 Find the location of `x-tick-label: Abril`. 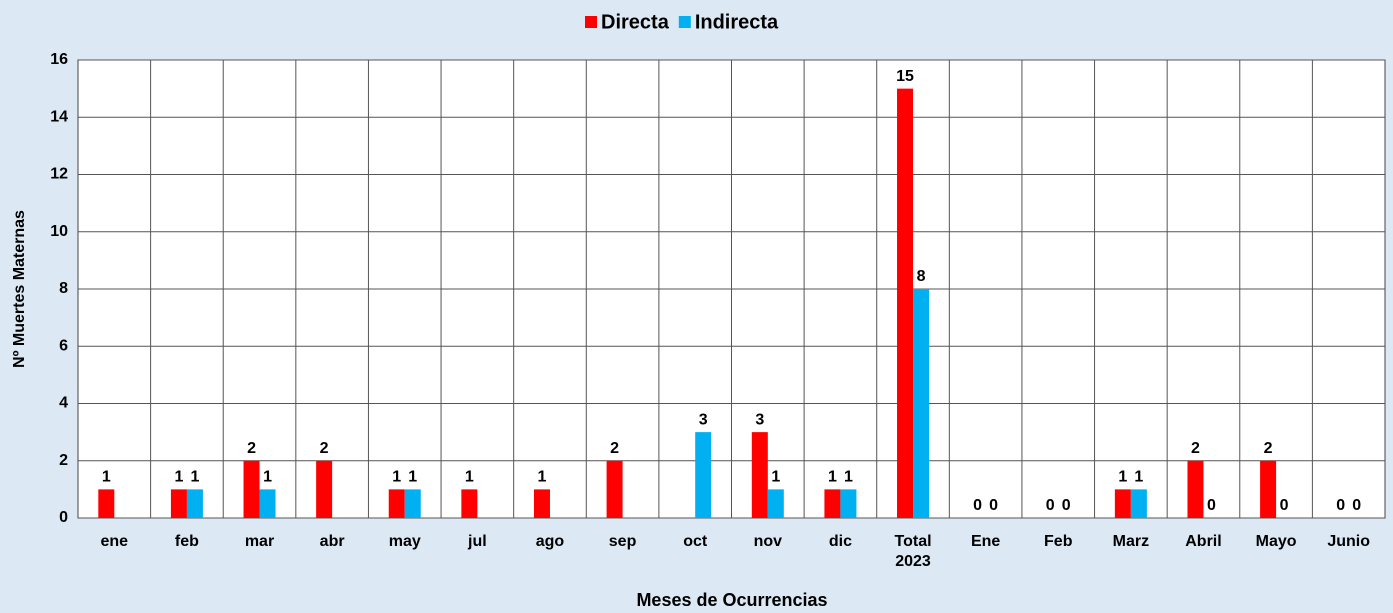

x-tick-label: Abril is located at coordinates (1203, 541).